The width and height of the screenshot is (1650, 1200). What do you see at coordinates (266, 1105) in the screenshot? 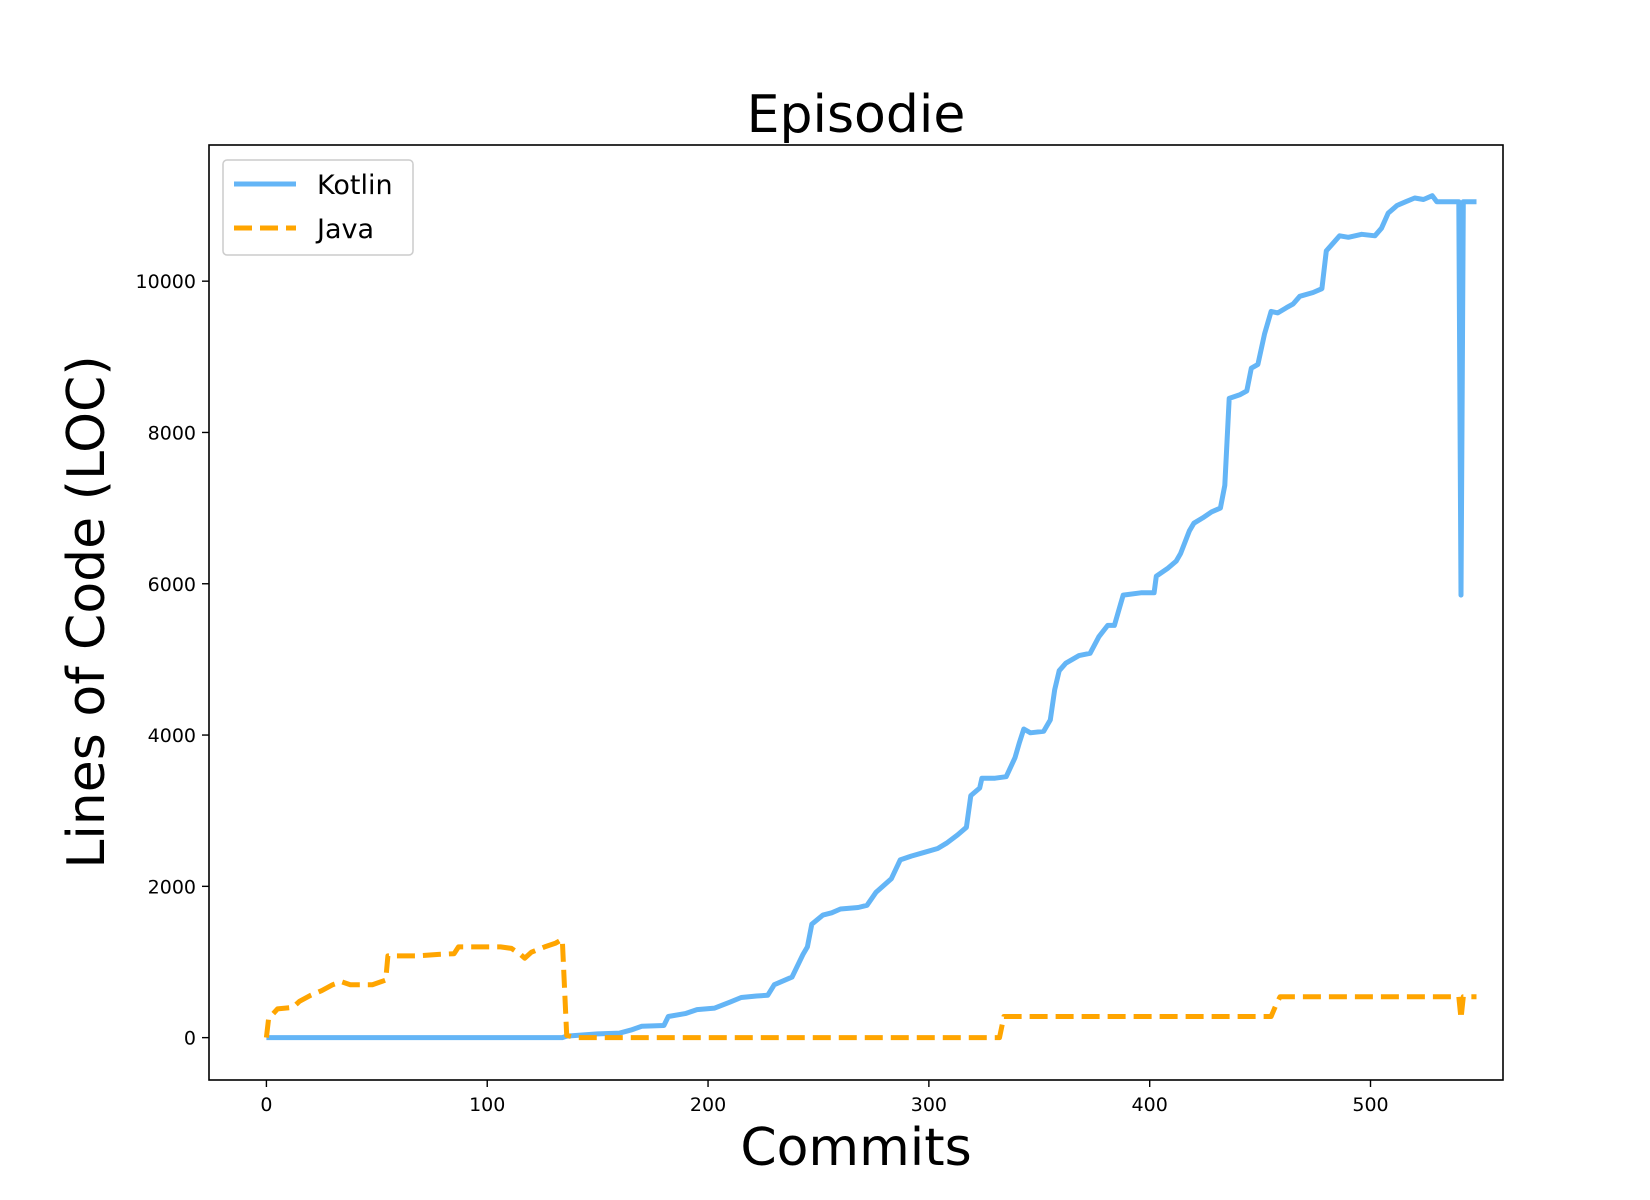
I see `x-tick-label: 0` at bounding box center [266, 1105].